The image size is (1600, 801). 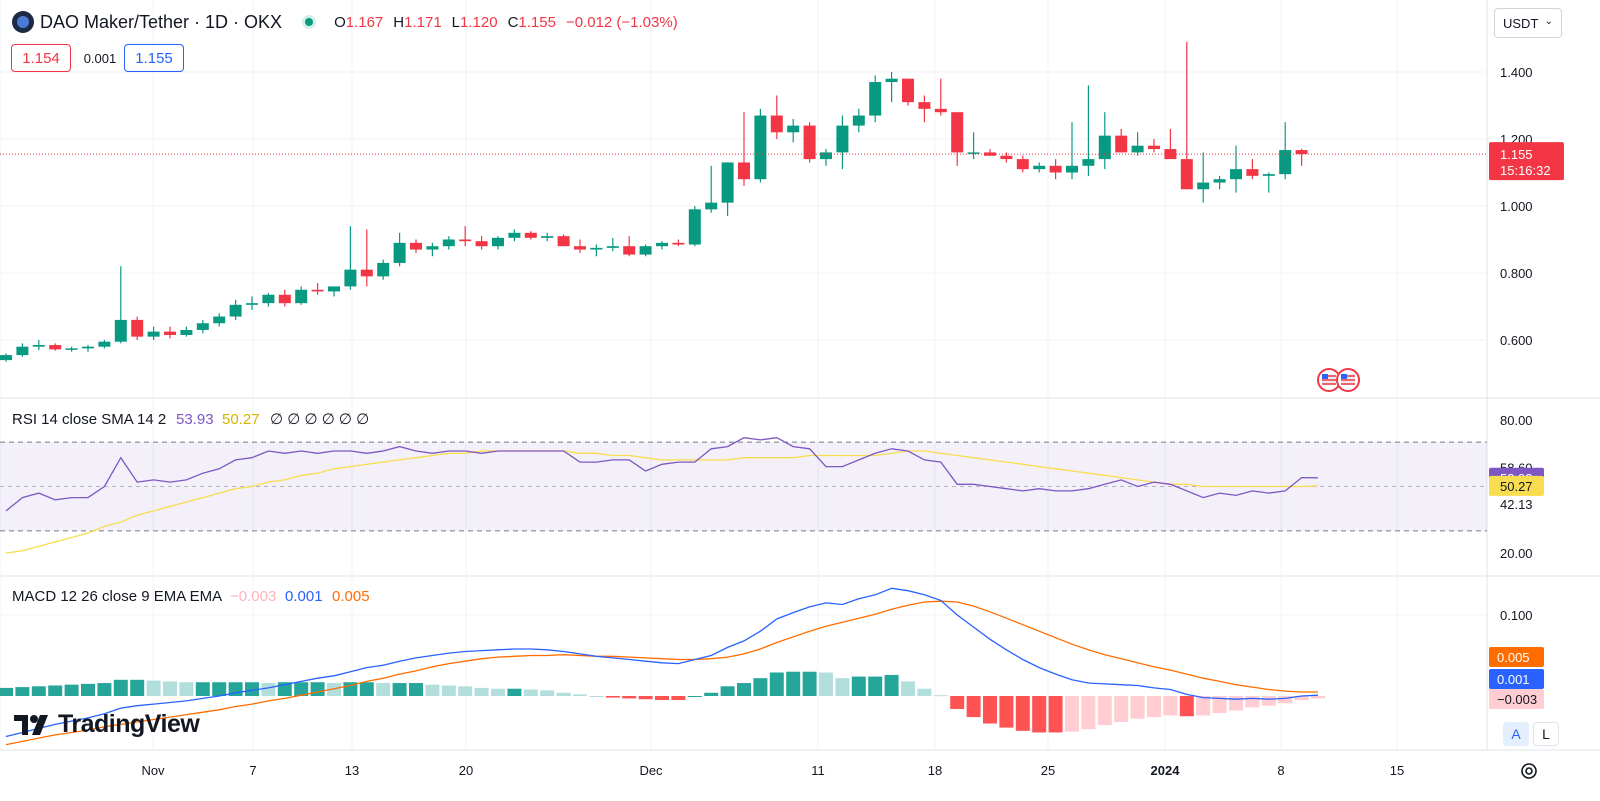 What do you see at coordinates (1516, 699) in the screenshot?
I see `macd-value-tag` at bounding box center [1516, 699].